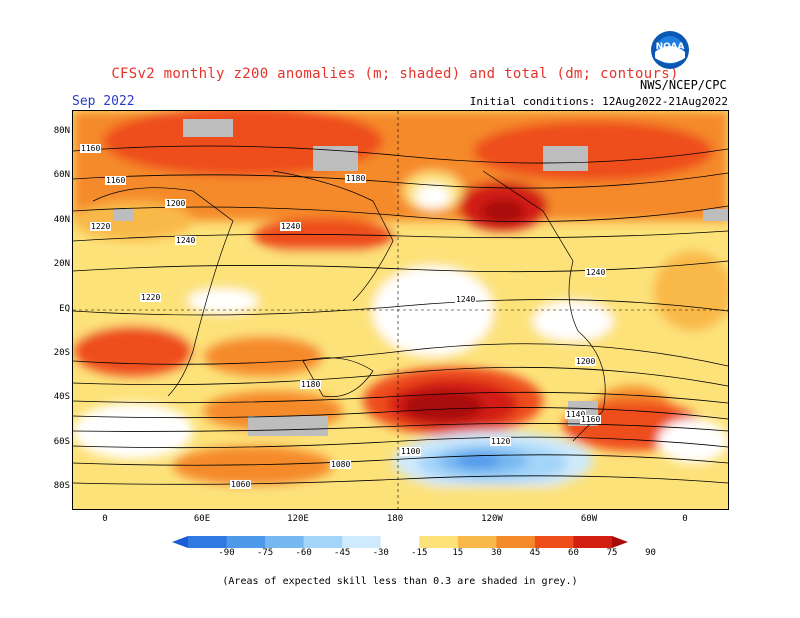 Image resolution: width=800 pixels, height=618 pixels. I want to click on lat-label-20s: 20S, so click(61, 353).